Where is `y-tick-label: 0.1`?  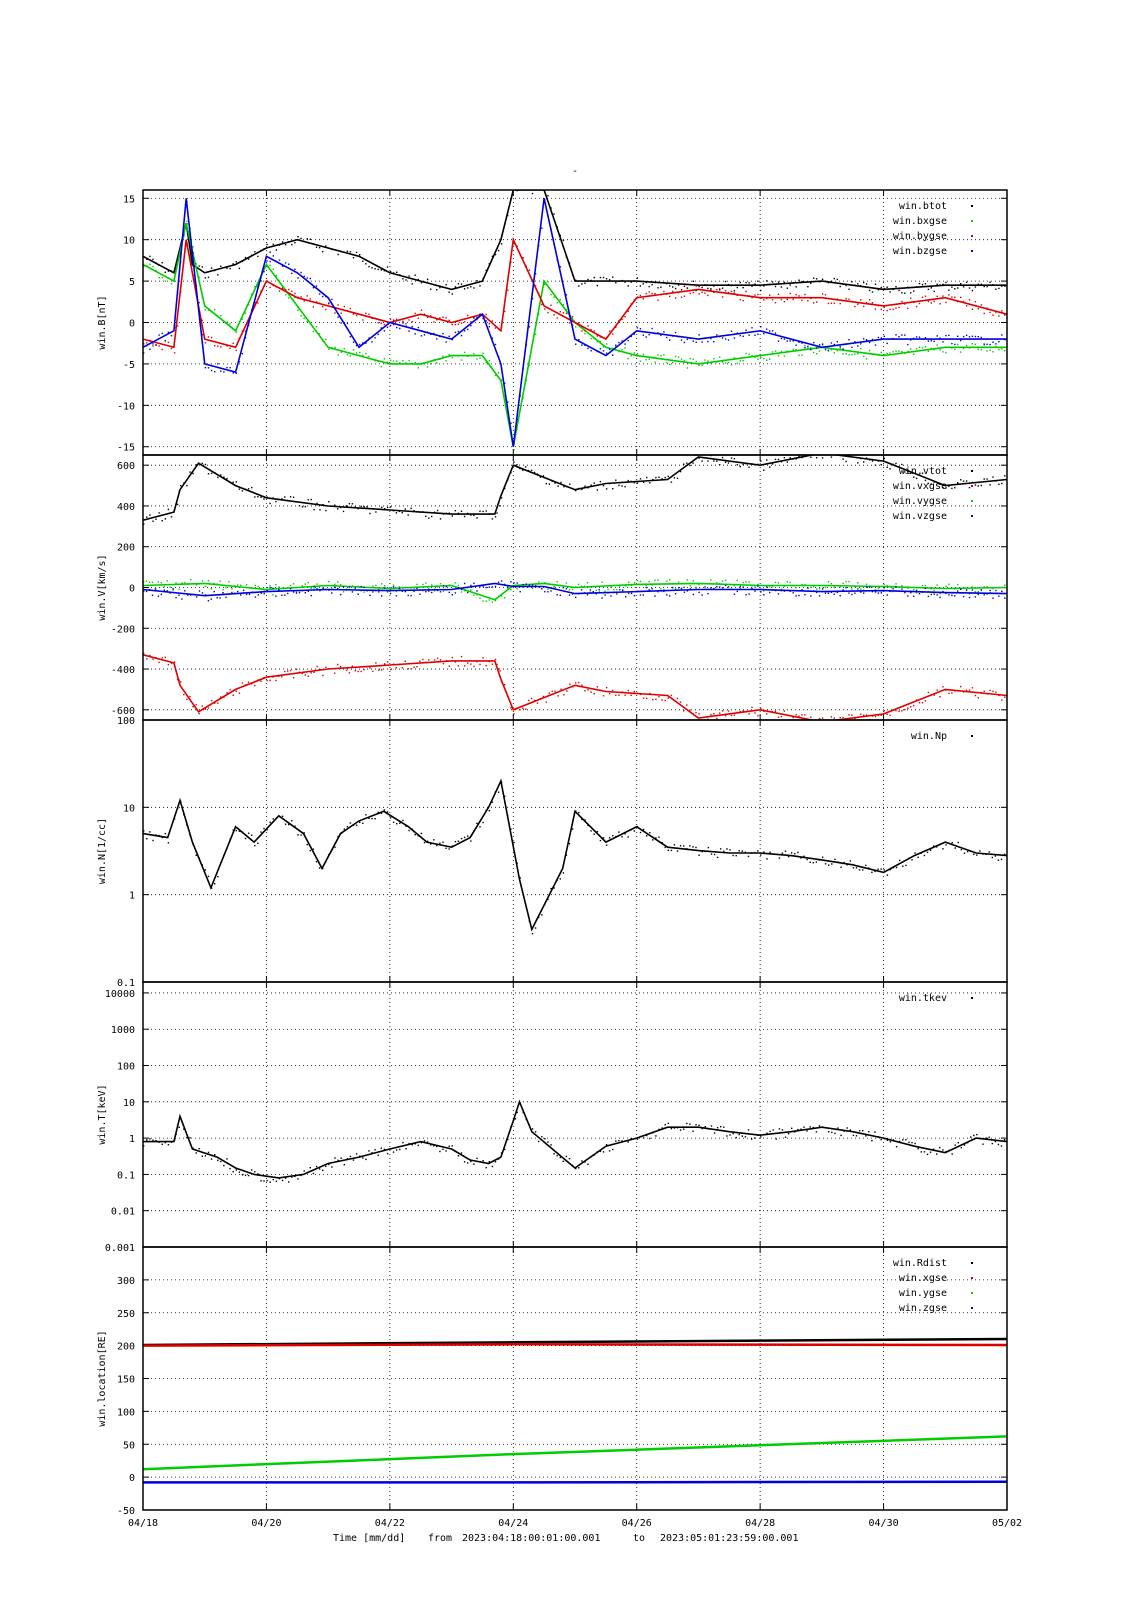 y-tick-label: 0.1 is located at coordinates (126, 1175).